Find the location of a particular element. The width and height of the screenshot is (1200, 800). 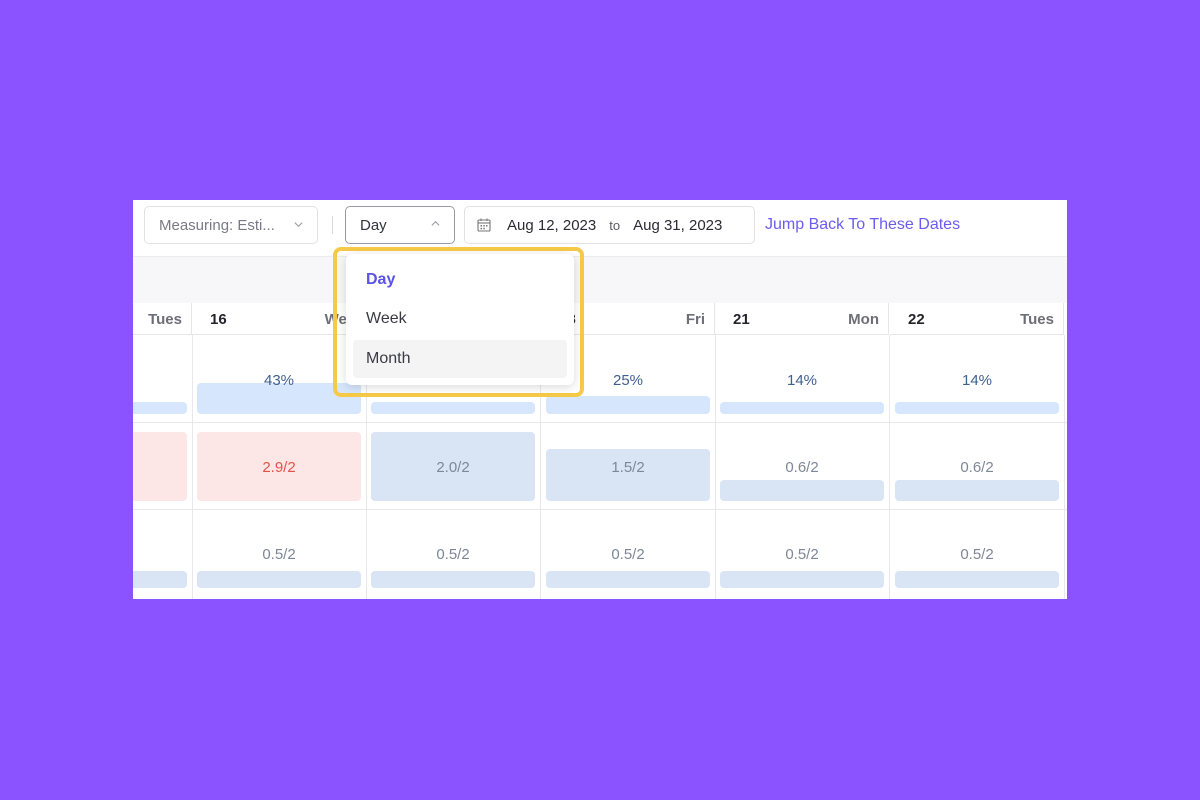

utilization-percent: 25% is located at coordinates (628, 380).